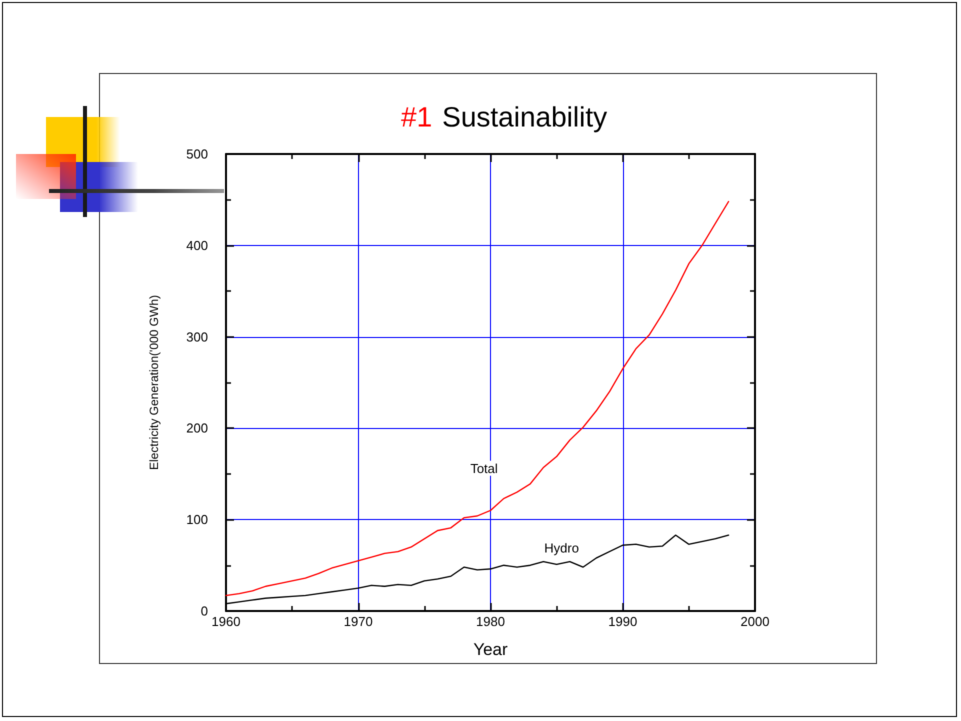 Image resolution: width=961 pixels, height=721 pixels. Describe the element at coordinates (197, 245) in the screenshot. I see `y-tick-label: 400` at that location.